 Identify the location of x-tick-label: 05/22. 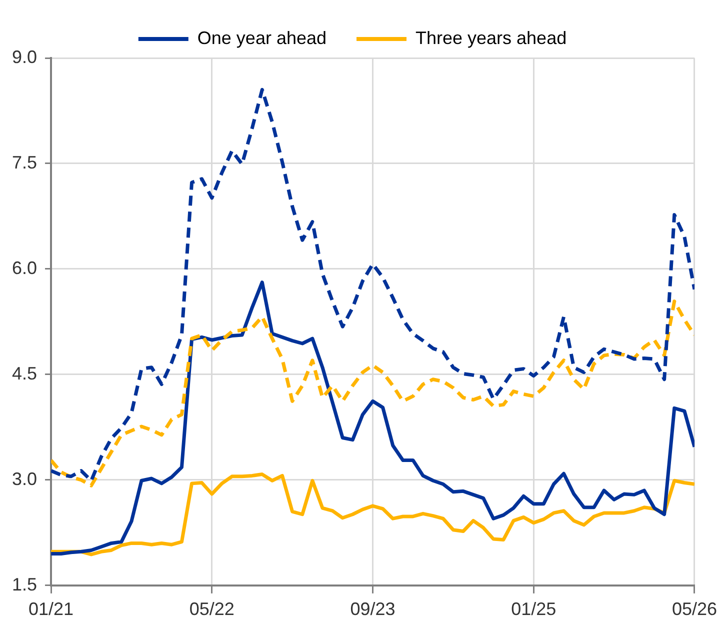
(211, 609).